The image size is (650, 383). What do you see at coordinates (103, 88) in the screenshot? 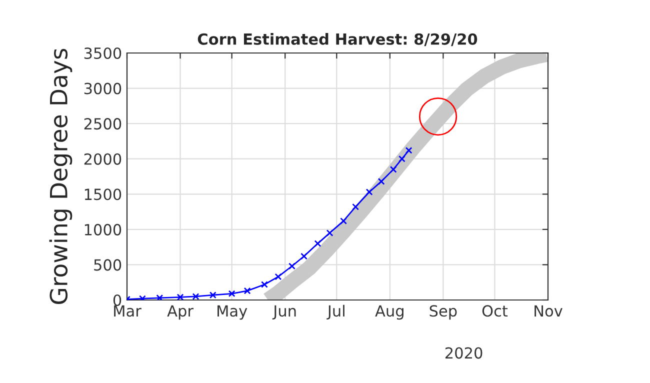
I see `y-tick-label: 3000` at bounding box center [103, 88].